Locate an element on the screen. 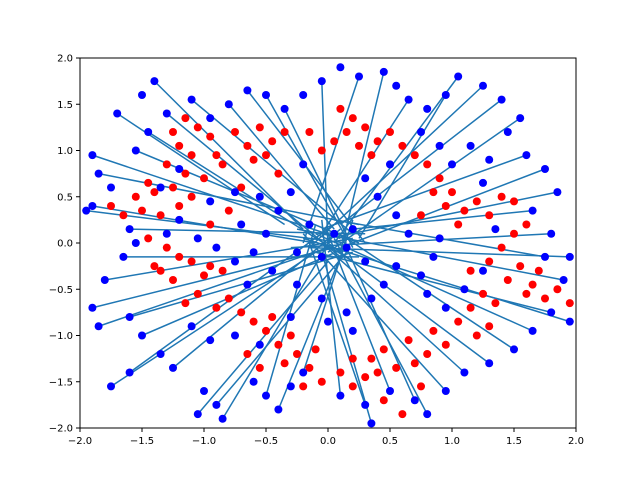 The height and width of the screenshot is (480, 640). y-tick-label: 0.5 is located at coordinates (65, 197).